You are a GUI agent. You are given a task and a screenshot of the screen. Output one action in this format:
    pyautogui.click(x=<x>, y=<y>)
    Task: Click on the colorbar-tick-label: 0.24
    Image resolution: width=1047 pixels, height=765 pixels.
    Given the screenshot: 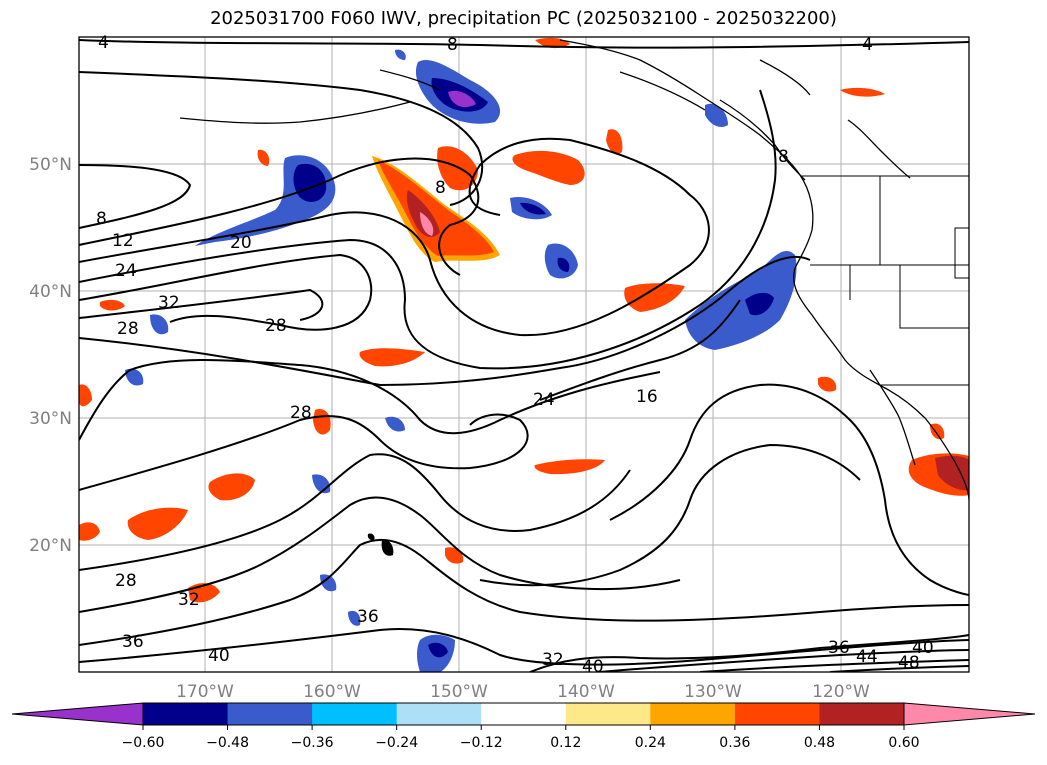 What is the action you would take?
    pyautogui.click(x=650, y=743)
    